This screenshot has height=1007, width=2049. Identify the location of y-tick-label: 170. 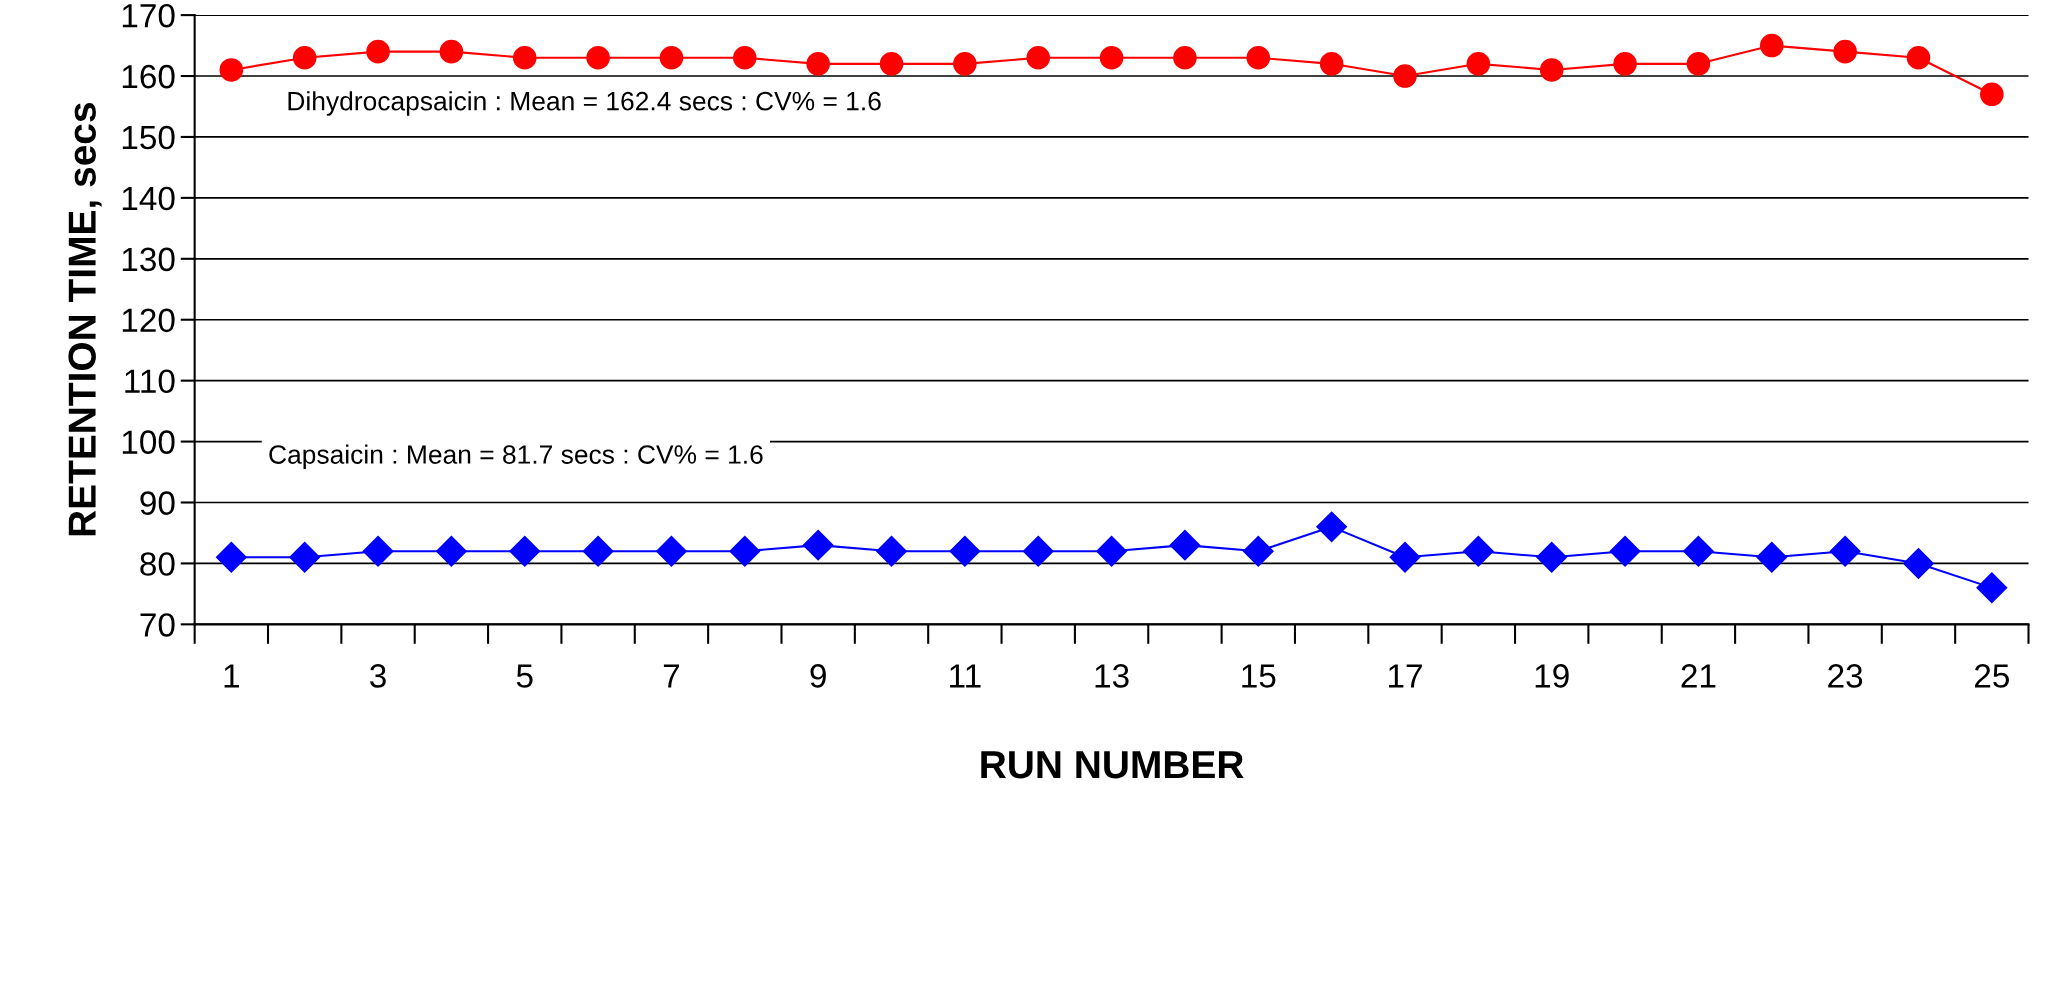
(148, 15).